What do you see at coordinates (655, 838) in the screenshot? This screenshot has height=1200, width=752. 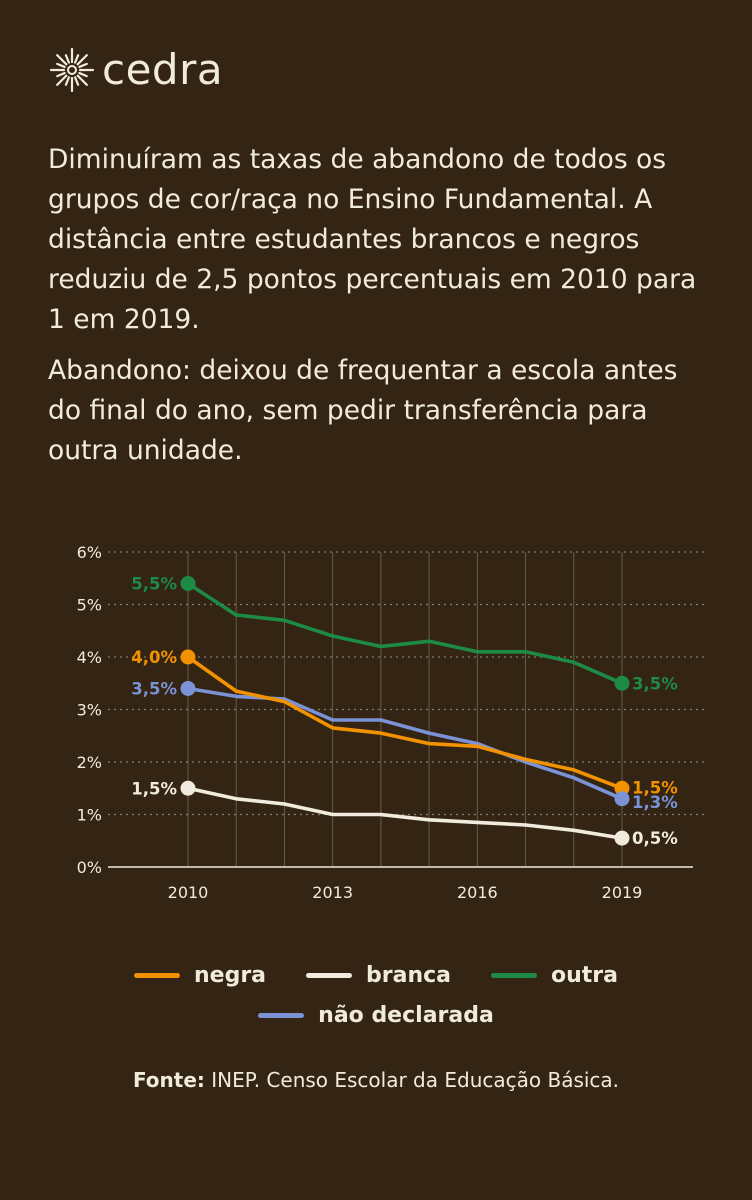 I see `data-label-end-branca: 0,5%` at bounding box center [655, 838].